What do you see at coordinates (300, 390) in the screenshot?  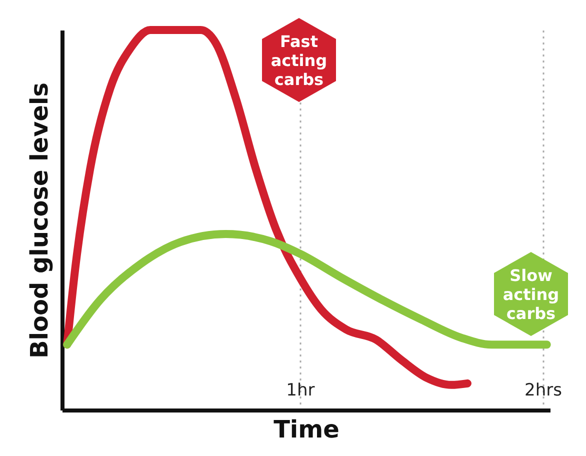 I see `x-tick-label: 1hr` at bounding box center [300, 390].